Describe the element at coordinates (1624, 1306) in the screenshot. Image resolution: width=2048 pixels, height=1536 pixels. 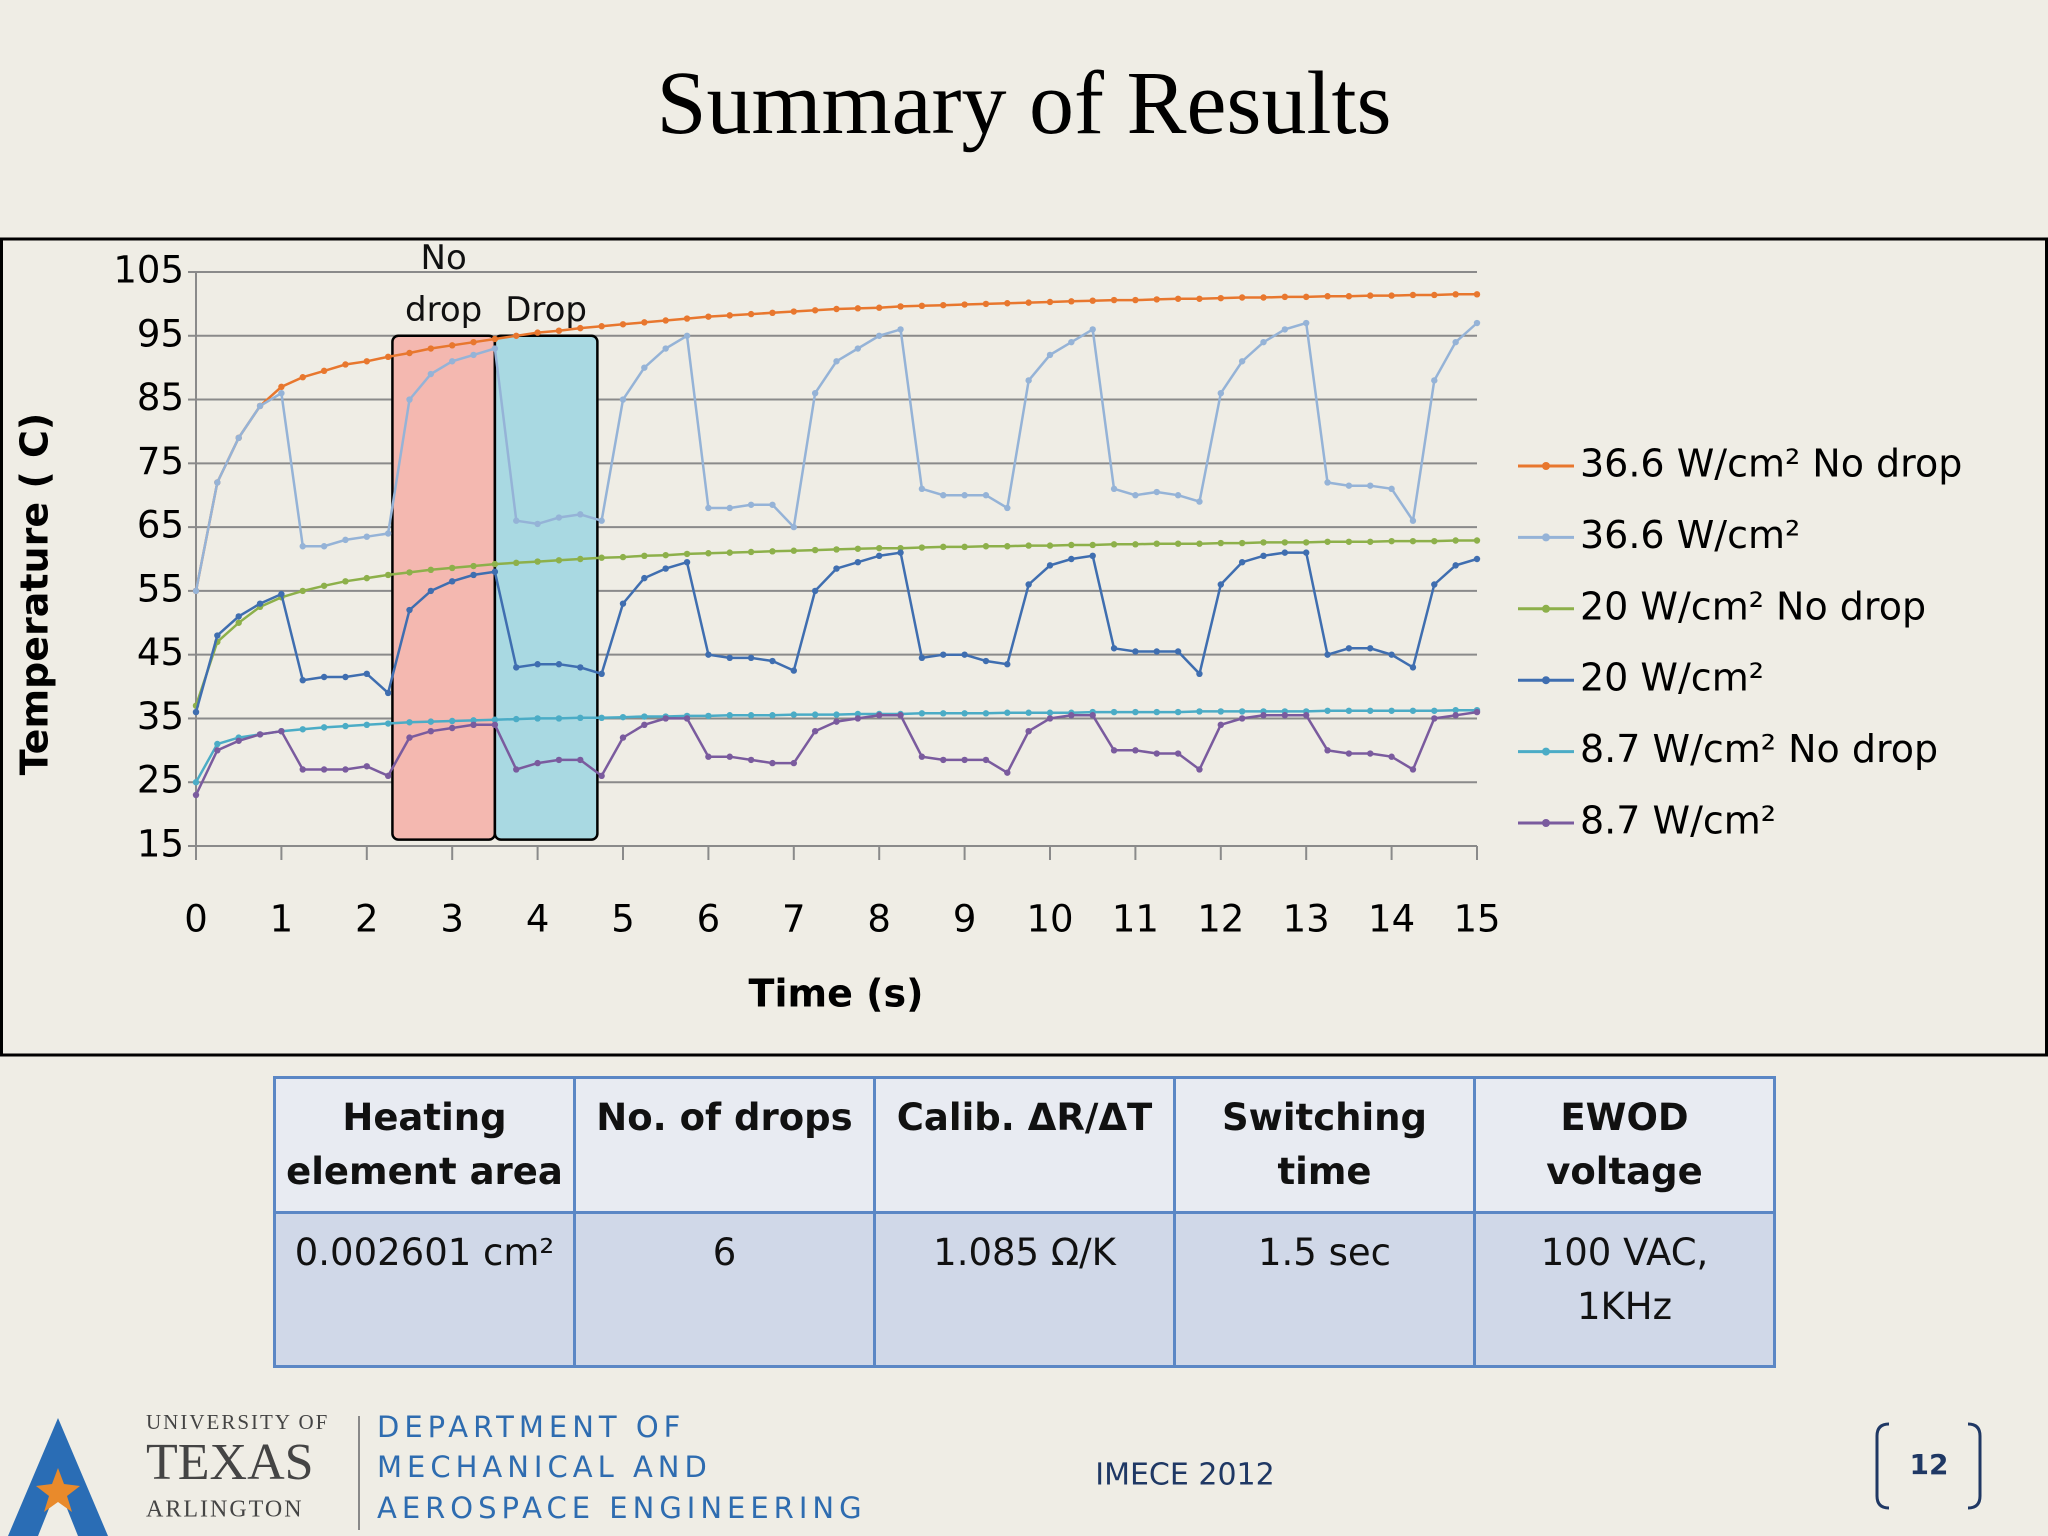
I see `cell-text: 1KHz` at that location.